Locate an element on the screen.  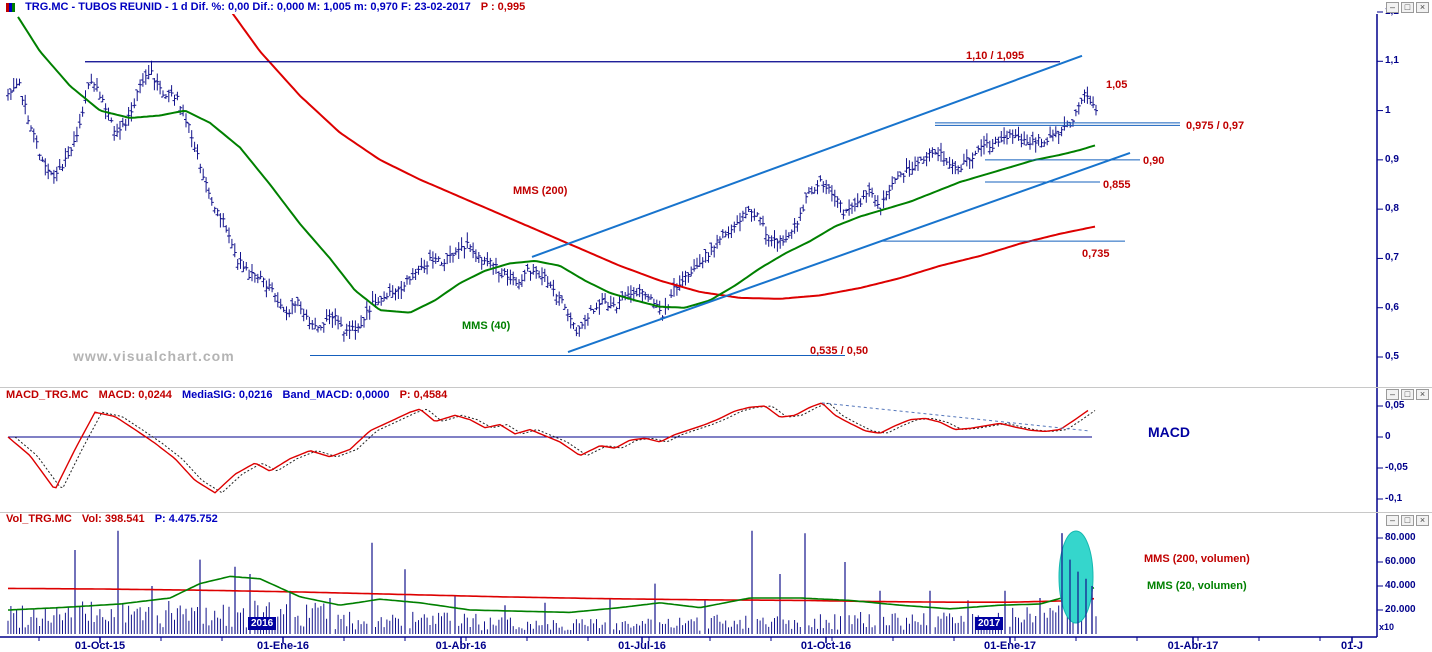
price-panel-controls: – □ × is located at coordinates (1407, 7).